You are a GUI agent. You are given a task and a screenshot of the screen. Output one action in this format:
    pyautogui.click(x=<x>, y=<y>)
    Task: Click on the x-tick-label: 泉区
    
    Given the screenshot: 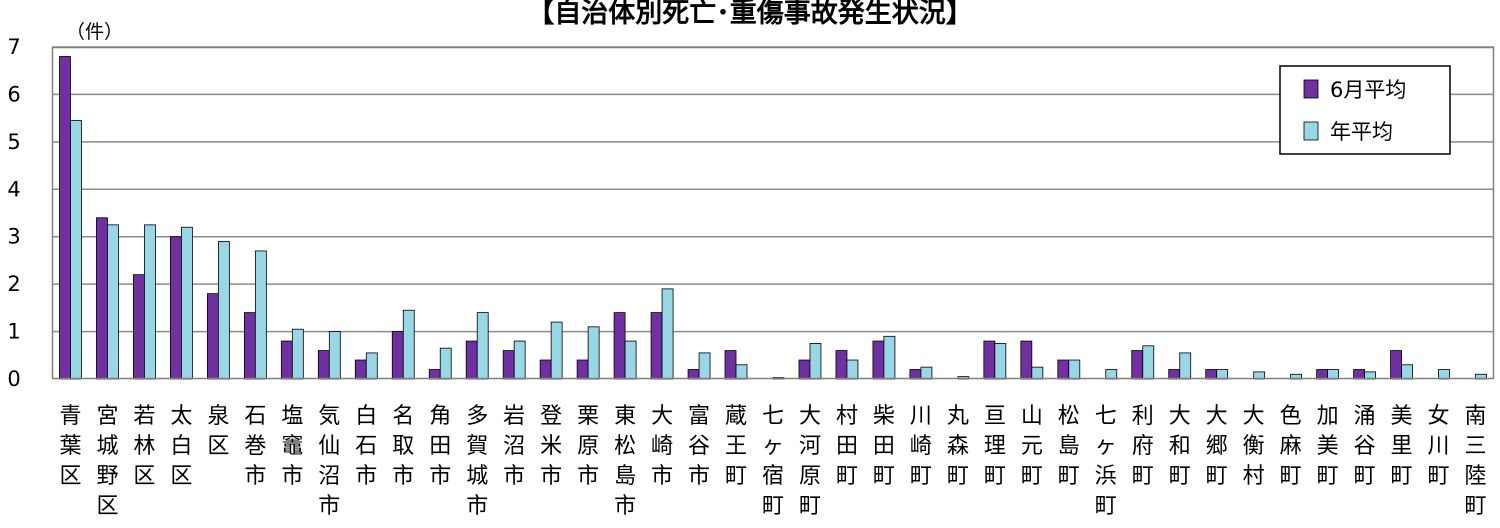 What is the action you would take?
    pyautogui.click(x=218, y=431)
    